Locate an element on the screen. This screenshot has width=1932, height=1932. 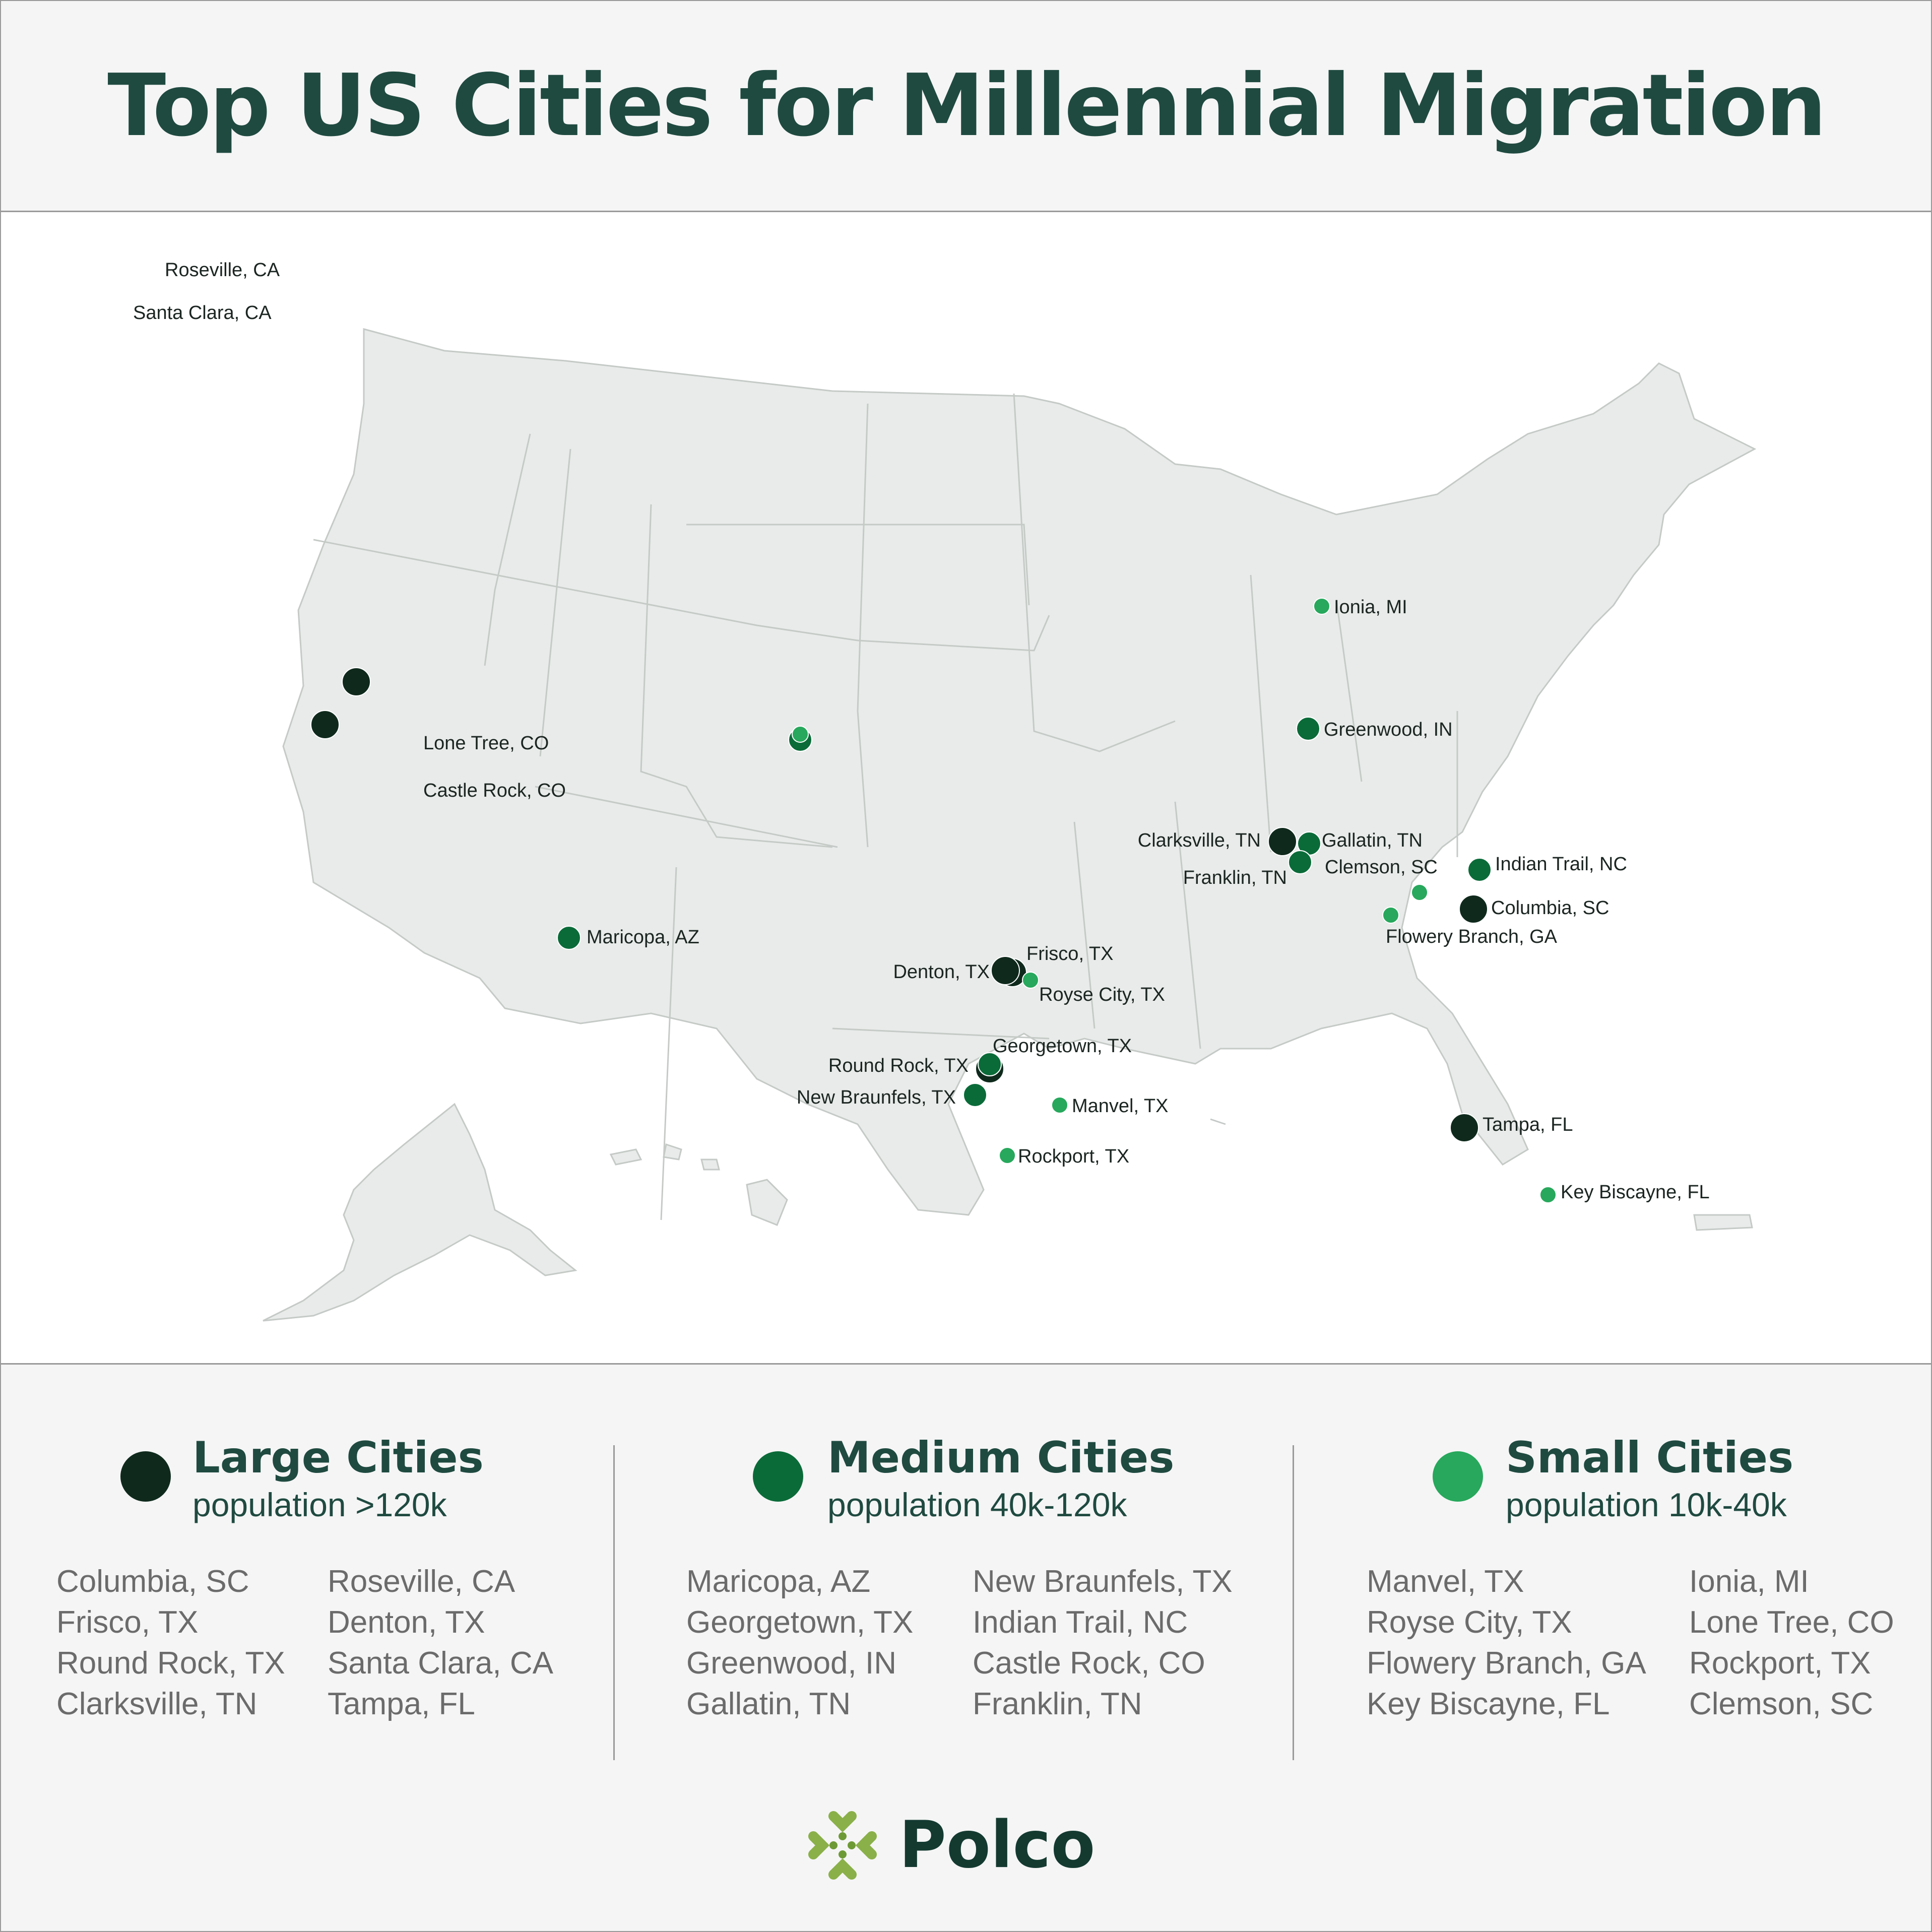
list-item: Lone Tree, CO is located at coordinates (1791, 1622).